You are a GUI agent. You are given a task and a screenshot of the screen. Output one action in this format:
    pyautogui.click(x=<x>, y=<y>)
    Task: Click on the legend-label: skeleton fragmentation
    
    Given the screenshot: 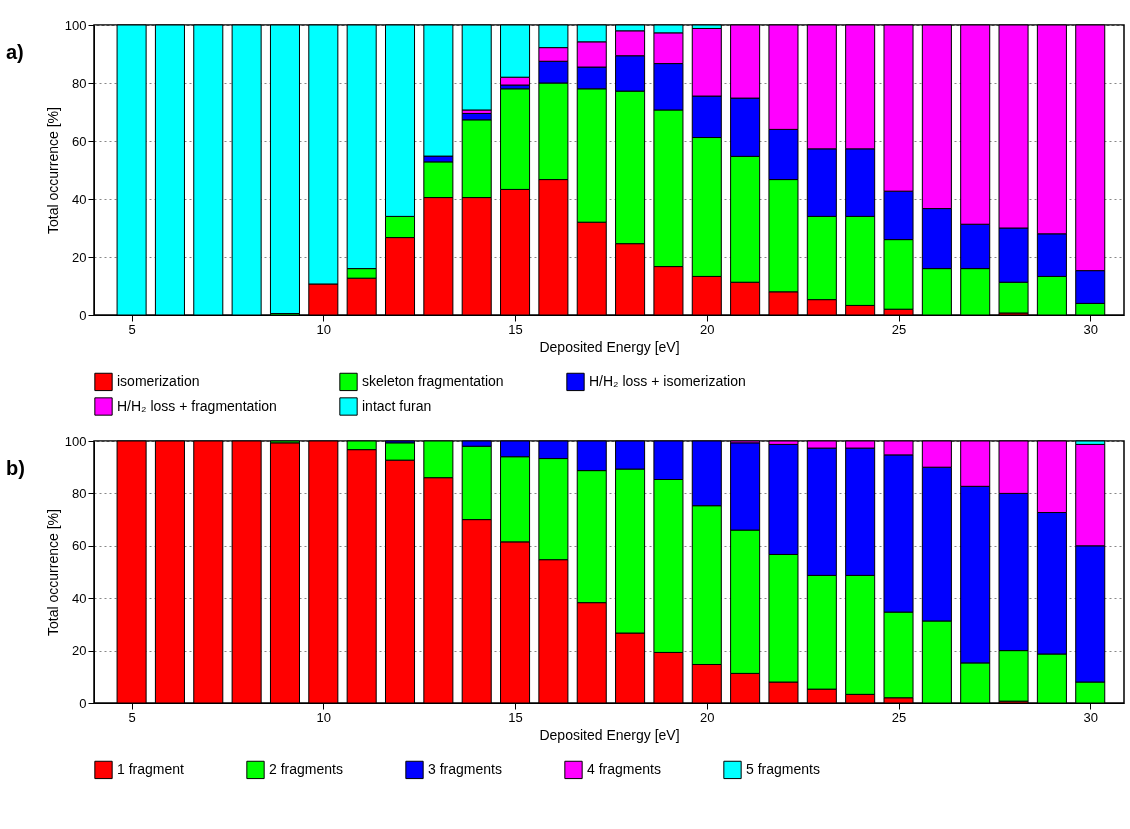 What is the action you would take?
    pyautogui.click(x=433, y=380)
    